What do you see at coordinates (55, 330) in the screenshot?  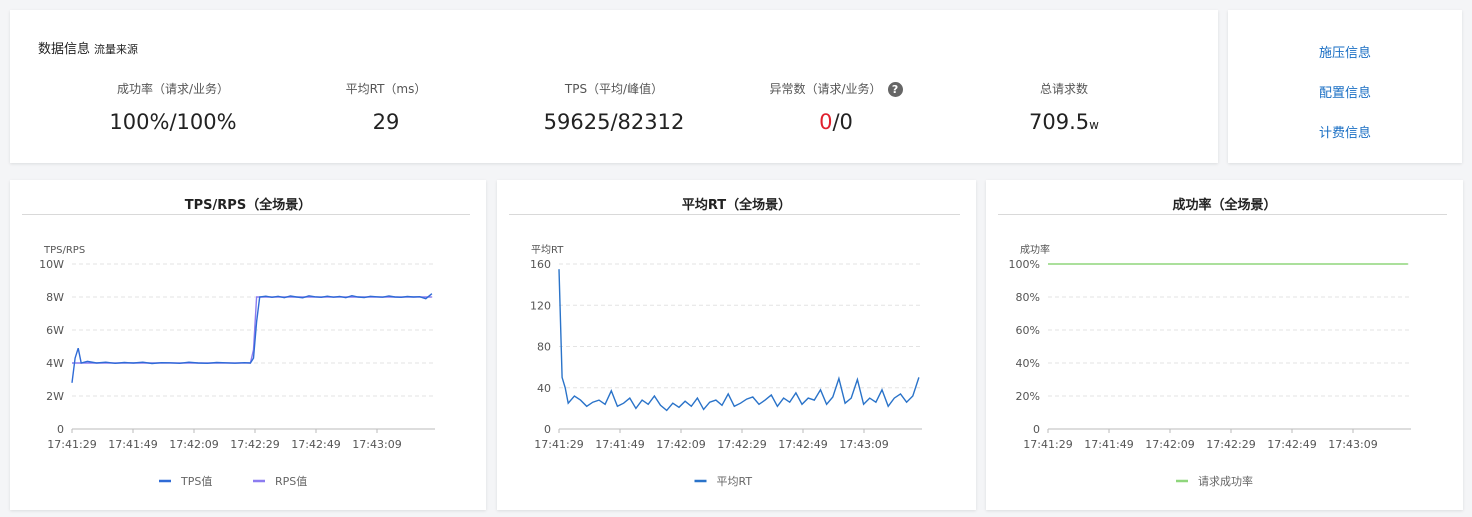 I see `y-tick-label: 6W` at bounding box center [55, 330].